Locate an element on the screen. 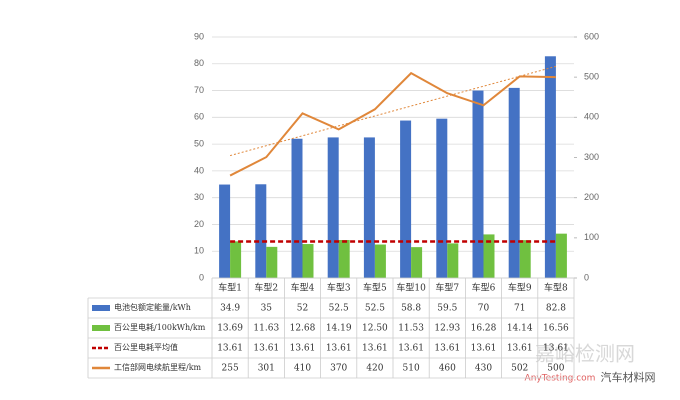 Image resolution: width=680 pixels, height=400 pixels. y-tick-label: 20 is located at coordinates (199, 224).